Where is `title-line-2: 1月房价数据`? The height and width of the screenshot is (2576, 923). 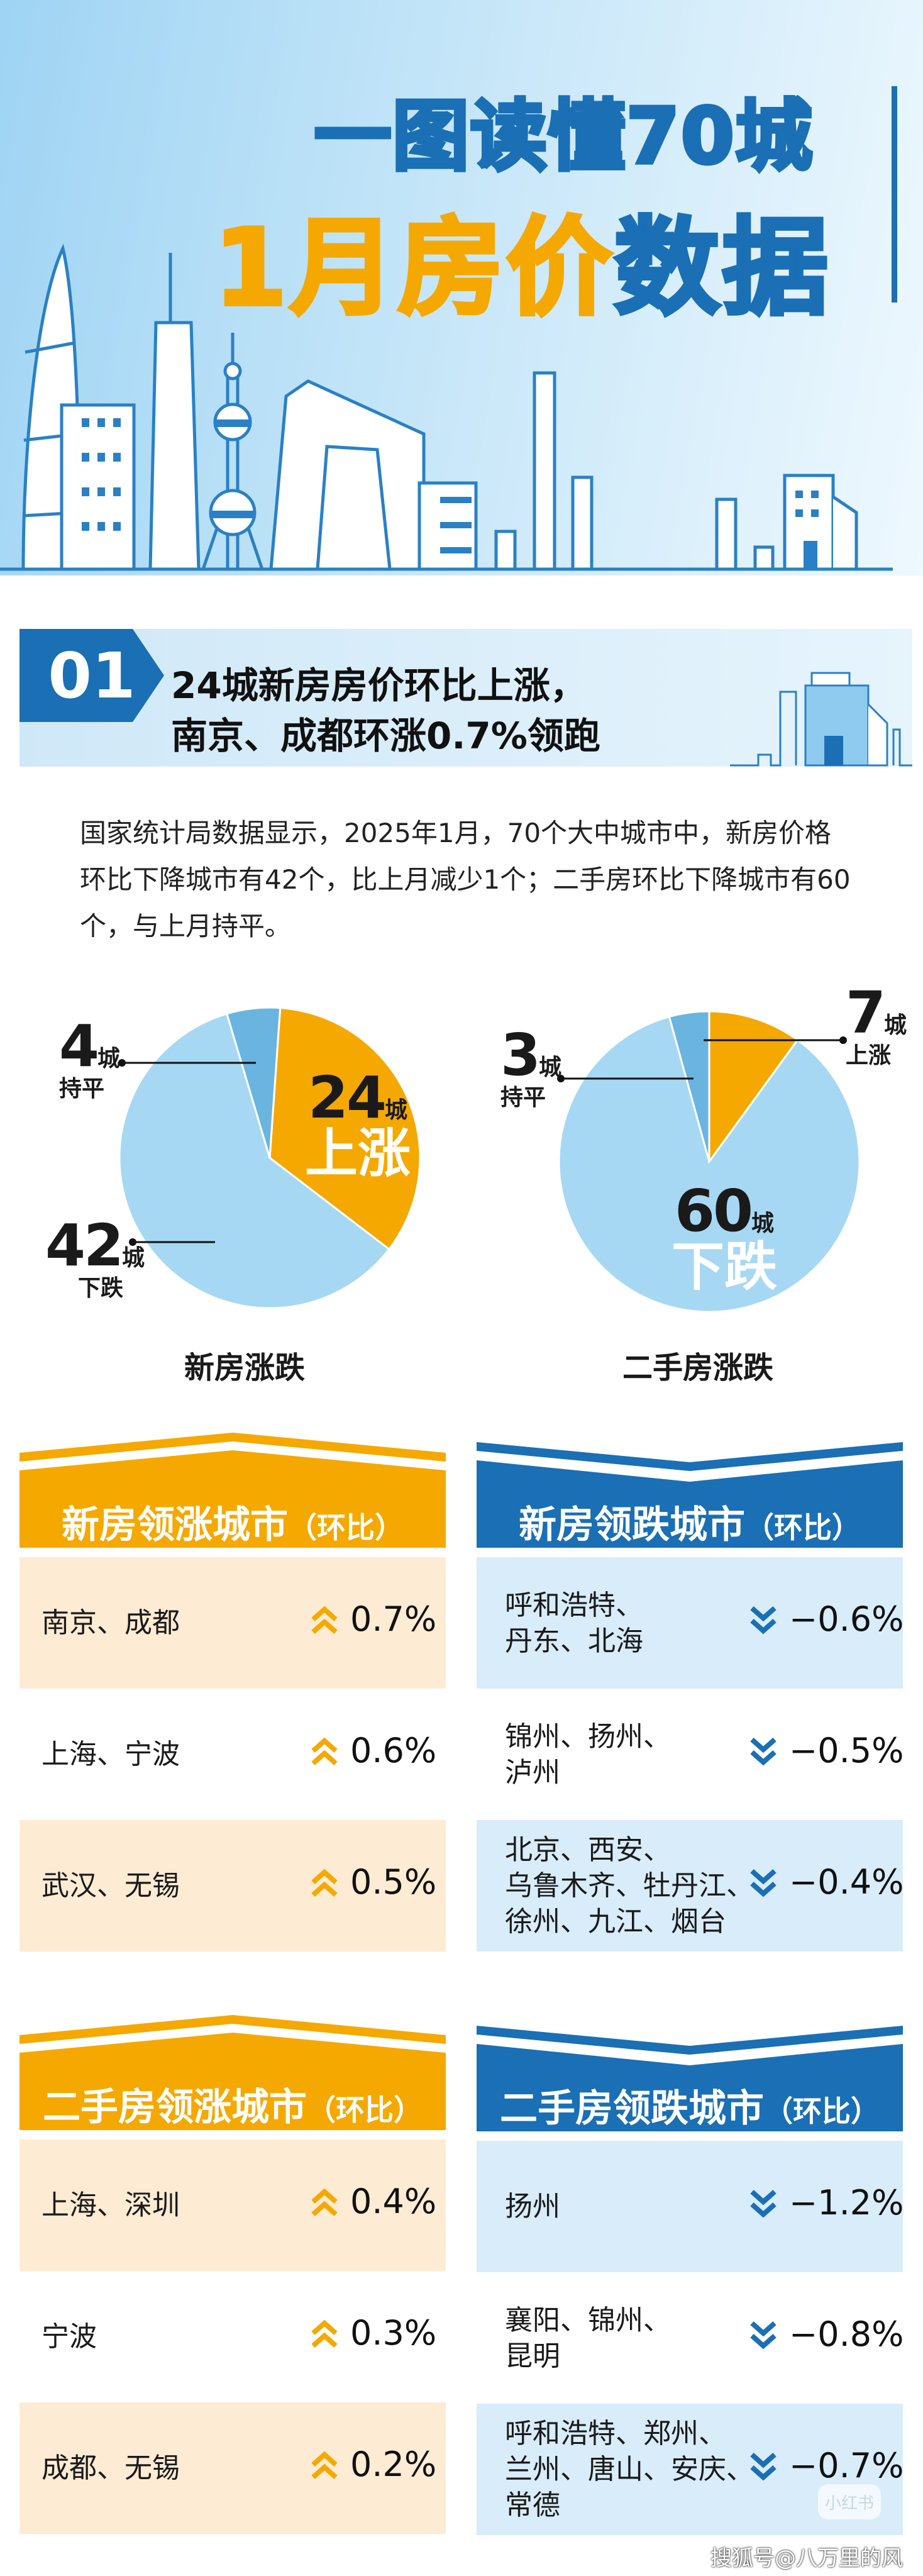 title-line-2: 1月房价数据 is located at coordinates (521, 258).